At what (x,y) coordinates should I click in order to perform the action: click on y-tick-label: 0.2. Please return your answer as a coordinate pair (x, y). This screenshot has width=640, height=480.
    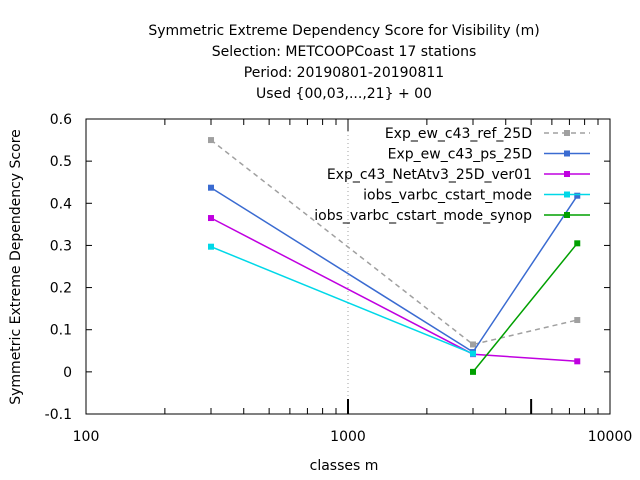
    Looking at the image, I should click on (61, 289).